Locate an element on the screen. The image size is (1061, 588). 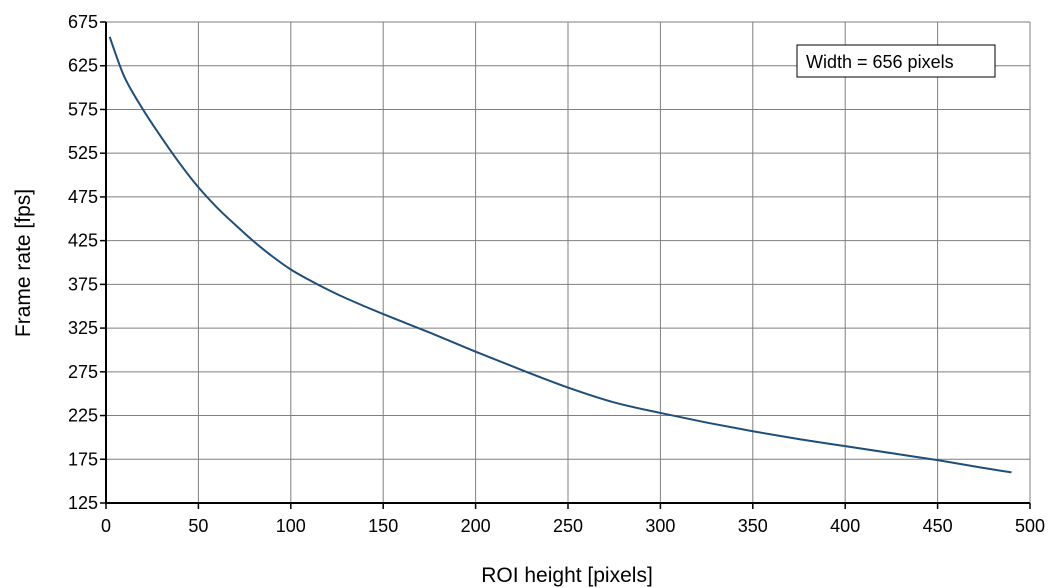
y-axis-label: Frame rate [fps] is located at coordinates (23, 263).